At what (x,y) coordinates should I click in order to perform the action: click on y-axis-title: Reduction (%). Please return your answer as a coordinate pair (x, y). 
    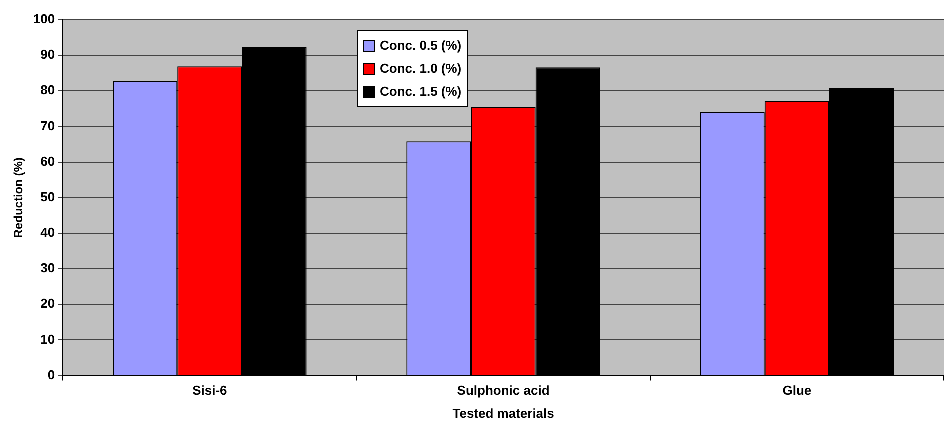
    Looking at the image, I should click on (19, 198).